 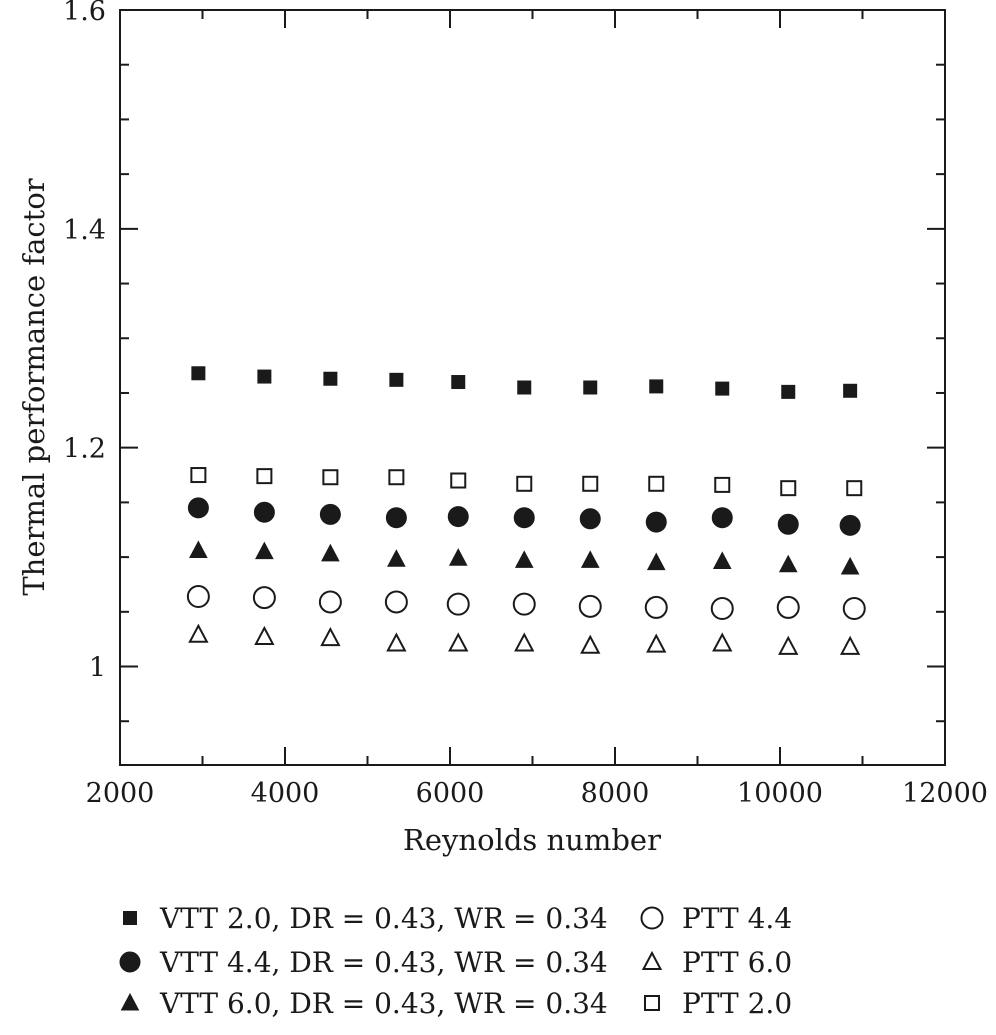 I want to click on x-tick-label: 8000, so click(x=615, y=793).